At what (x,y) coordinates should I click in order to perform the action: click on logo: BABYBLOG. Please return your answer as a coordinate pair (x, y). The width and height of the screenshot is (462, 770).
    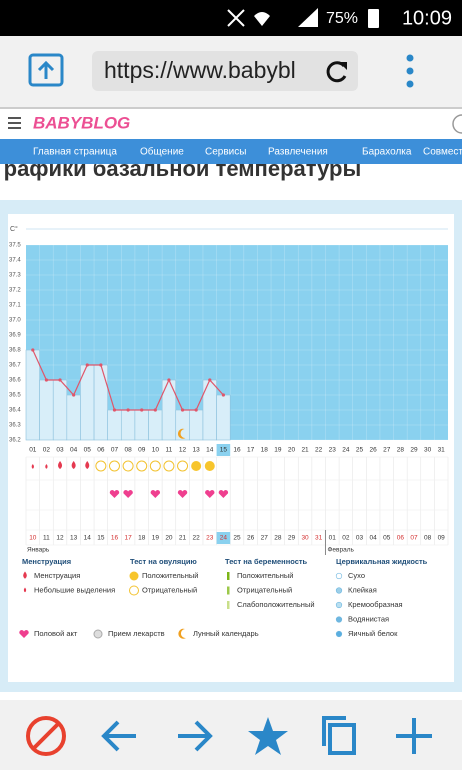
    Looking at the image, I should click on (81, 122).